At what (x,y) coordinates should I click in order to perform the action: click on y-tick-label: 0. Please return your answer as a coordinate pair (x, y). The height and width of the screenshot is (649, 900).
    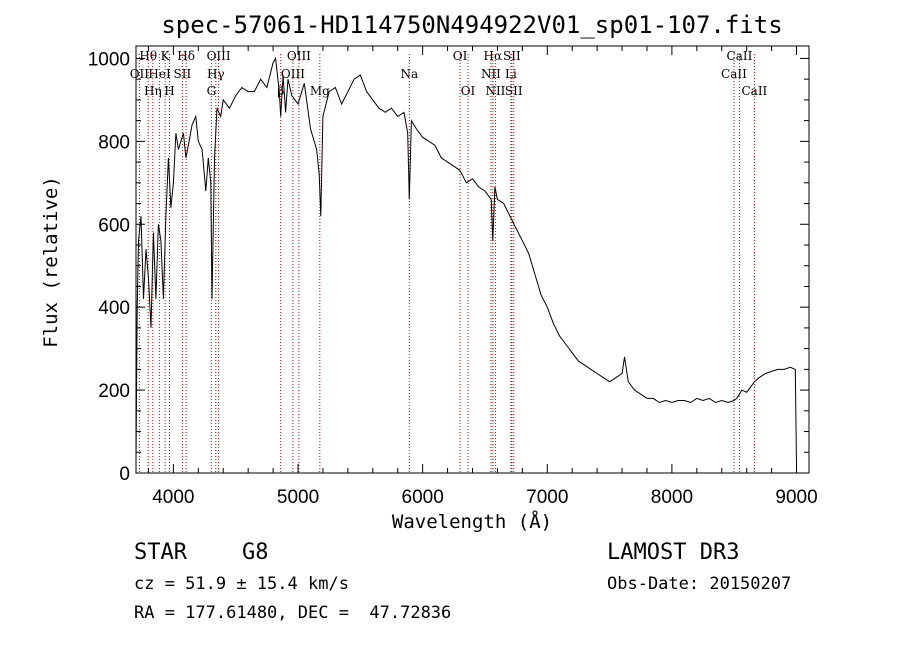
    Looking at the image, I should click on (124, 474).